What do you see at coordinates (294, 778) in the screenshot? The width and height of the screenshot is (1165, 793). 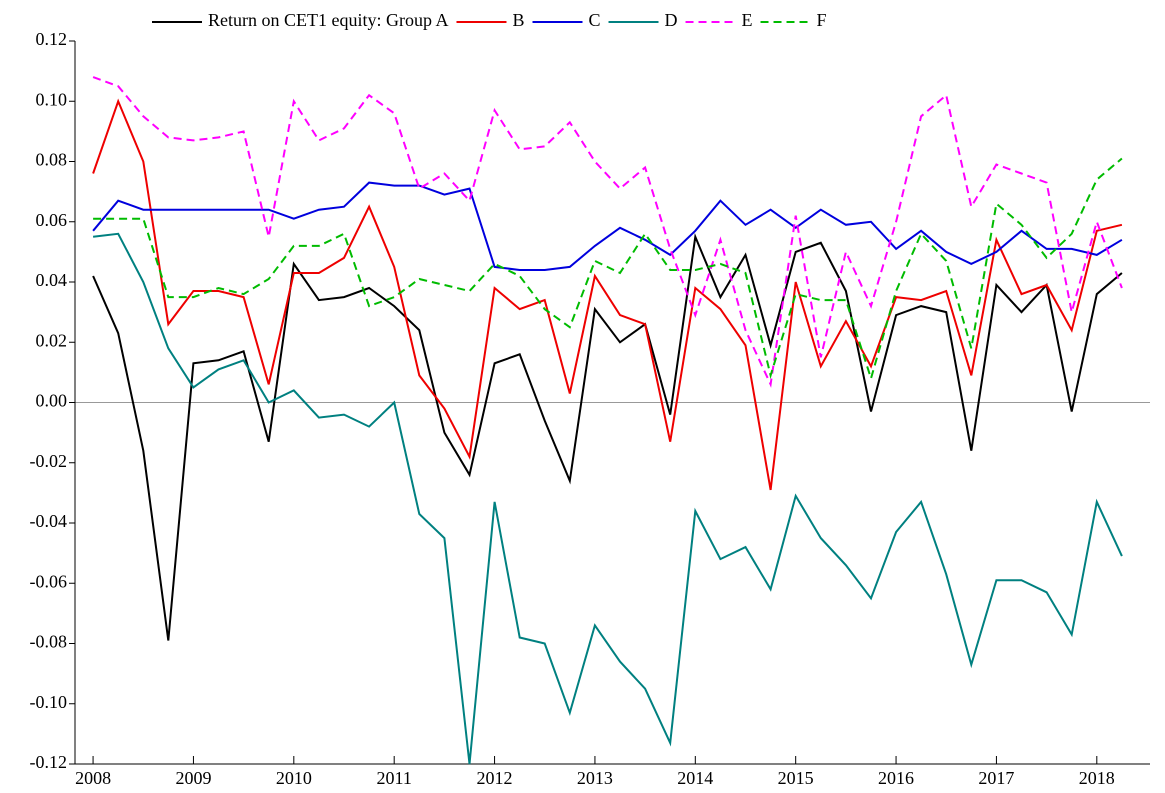 I see `x-tick-label: 2010` at bounding box center [294, 778].